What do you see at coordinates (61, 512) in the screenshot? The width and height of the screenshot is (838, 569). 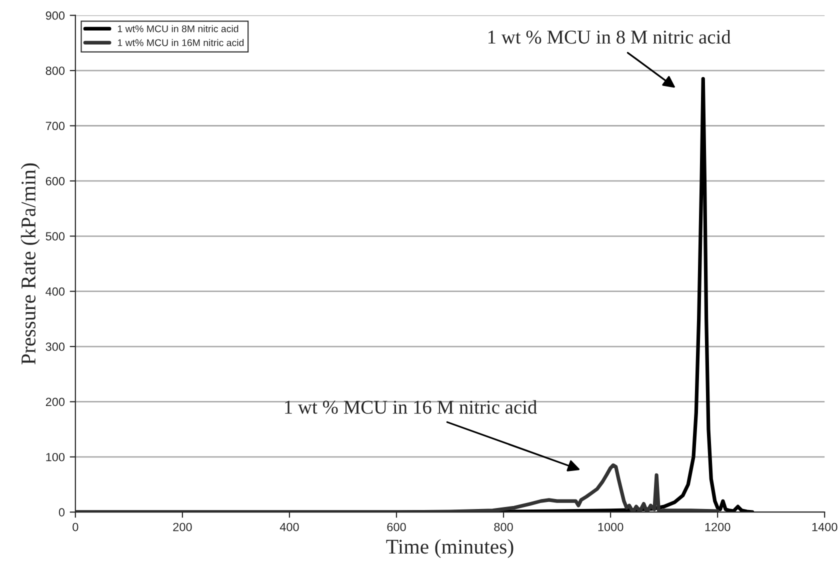 I see `y-tick-label: 0` at bounding box center [61, 512].